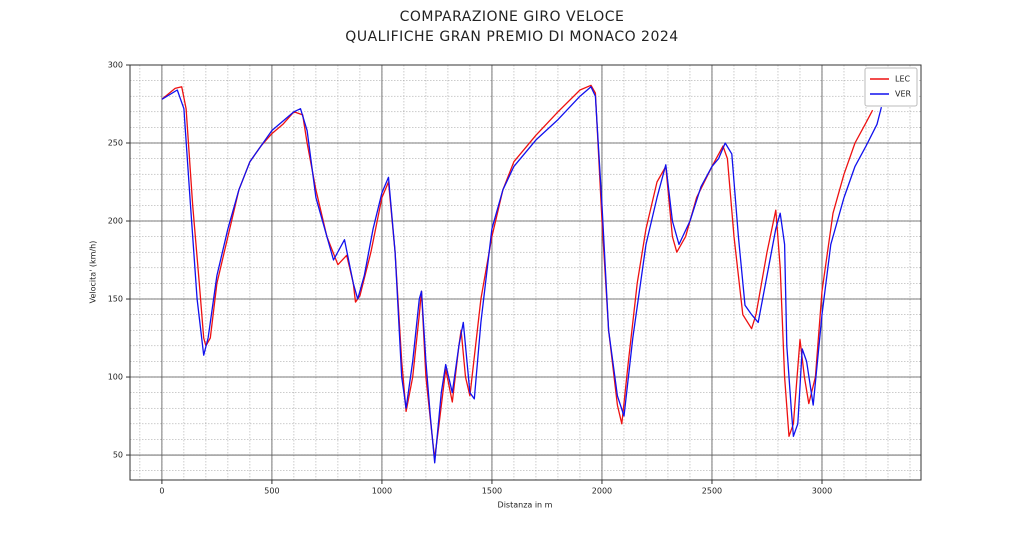 This screenshot has width=1024, height=539. Describe the element at coordinates (115, 65) in the screenshot. I see `y-tick-label: 300` at that location.